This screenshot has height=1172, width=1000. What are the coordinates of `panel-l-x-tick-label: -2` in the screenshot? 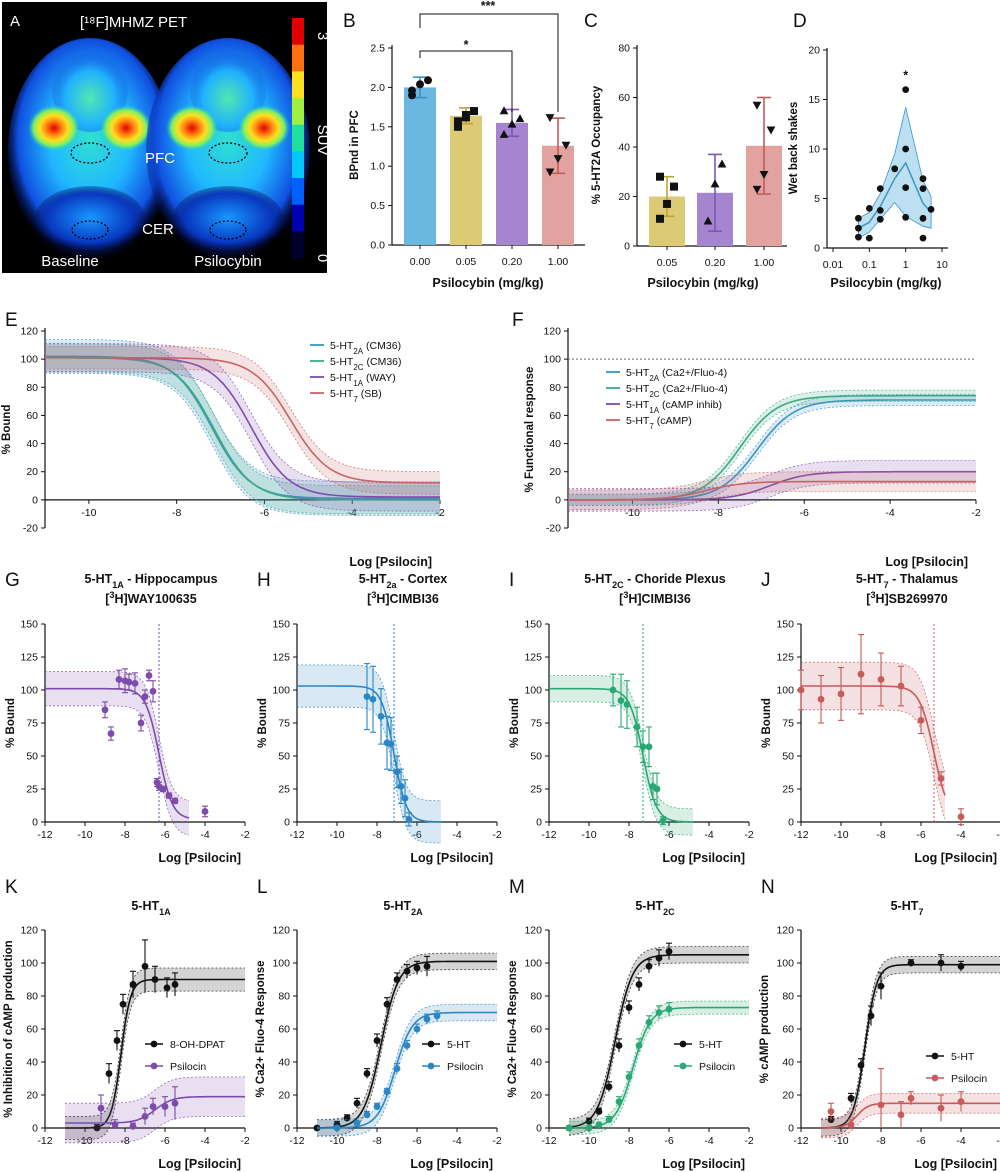 It's located at (496, 1141).